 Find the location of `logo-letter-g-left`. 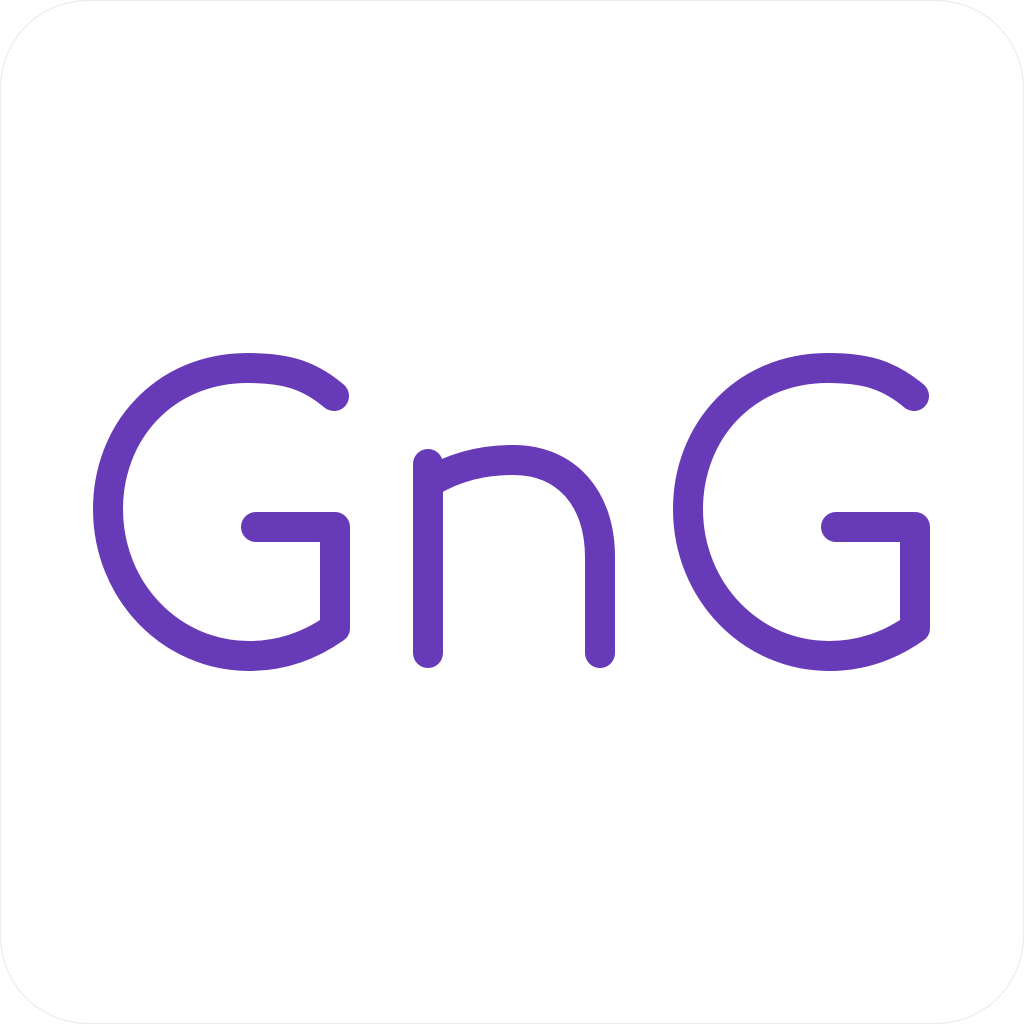

logo-letter-g-left is located at coordinates (221, 512).